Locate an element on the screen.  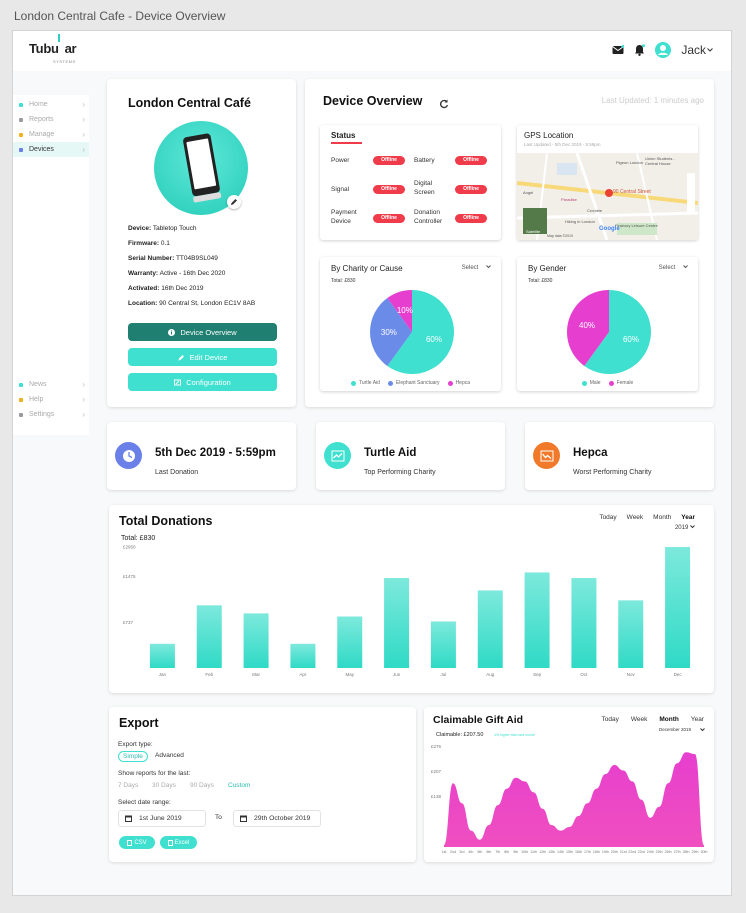
sidebar-item-news: News › is located at coordinates (51, 384).